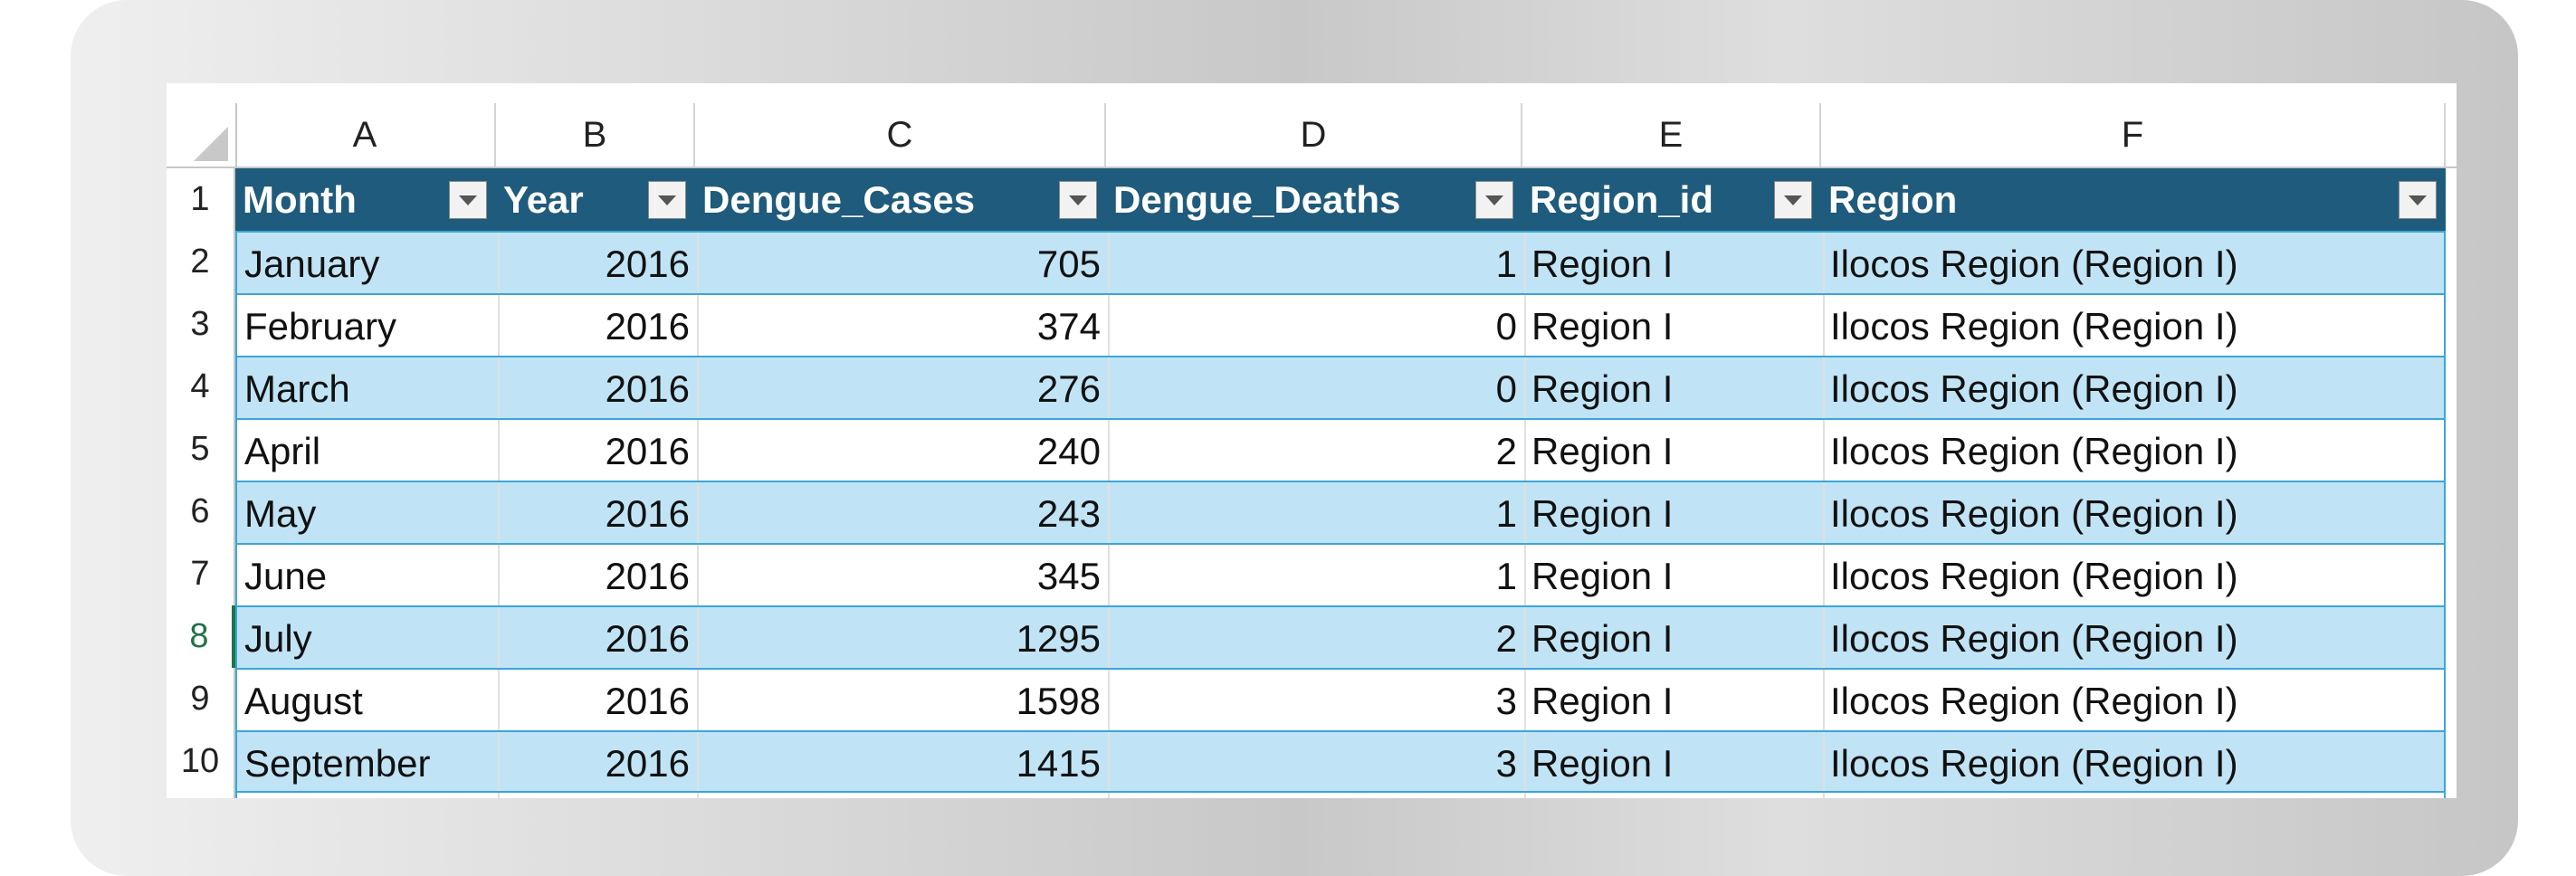 The image size is (2576, 876). What do you see at coordinates (1068, 264) in the screenshot?
I see `table-cell: 705` at bounding box center [1068, 264].